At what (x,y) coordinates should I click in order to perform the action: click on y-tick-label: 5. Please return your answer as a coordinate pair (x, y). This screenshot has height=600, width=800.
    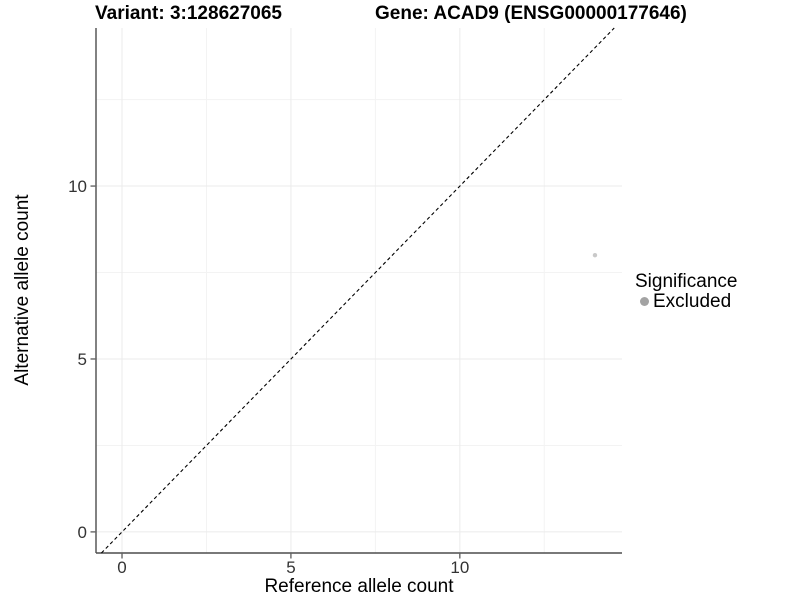
    Looking at the image, I should click on (82, 359).